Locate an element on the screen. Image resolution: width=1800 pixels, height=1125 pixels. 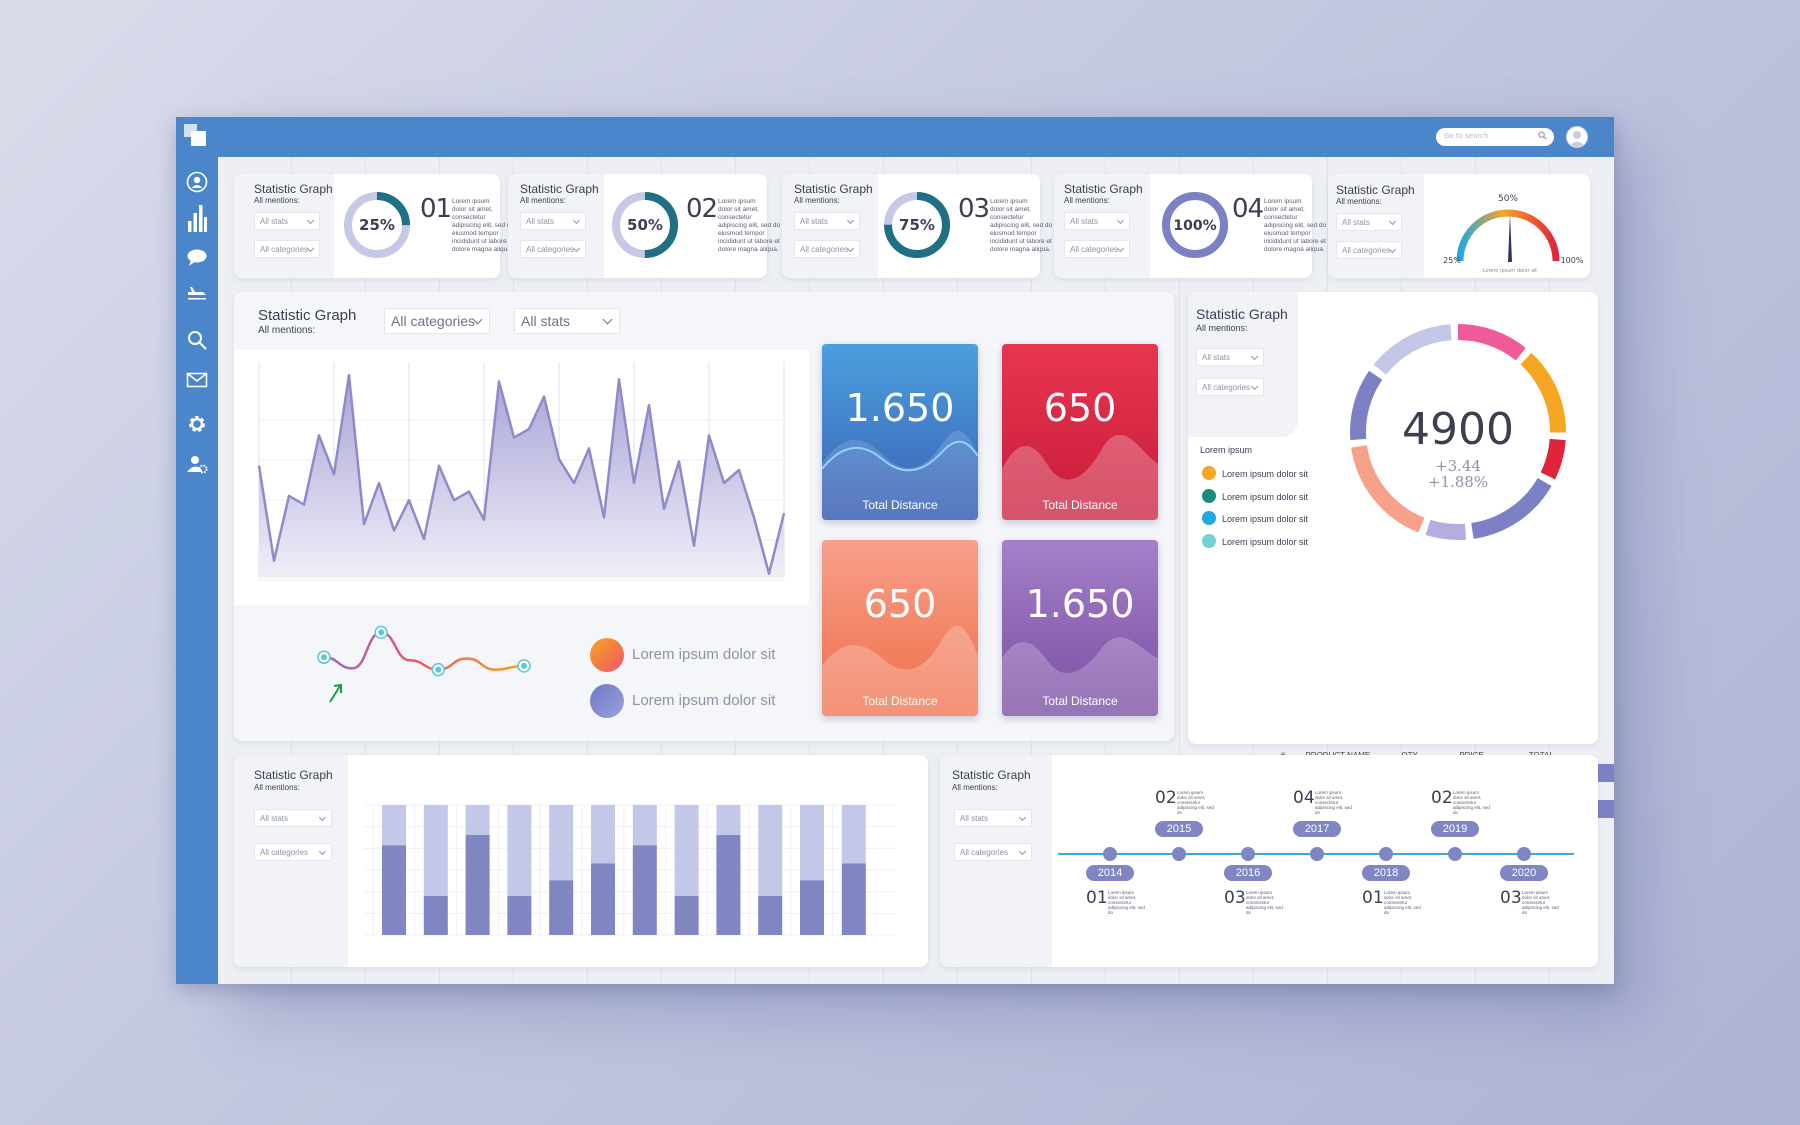
bar-panel-controls is located at coordinates (291, 861).